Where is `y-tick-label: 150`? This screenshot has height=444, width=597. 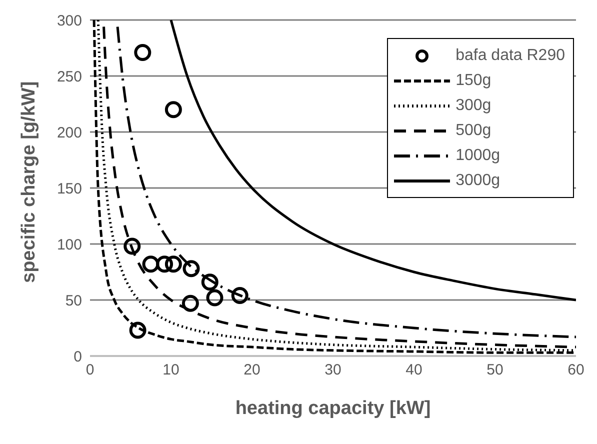 y-tick-label: 150 is located at coordinates (69, 189).